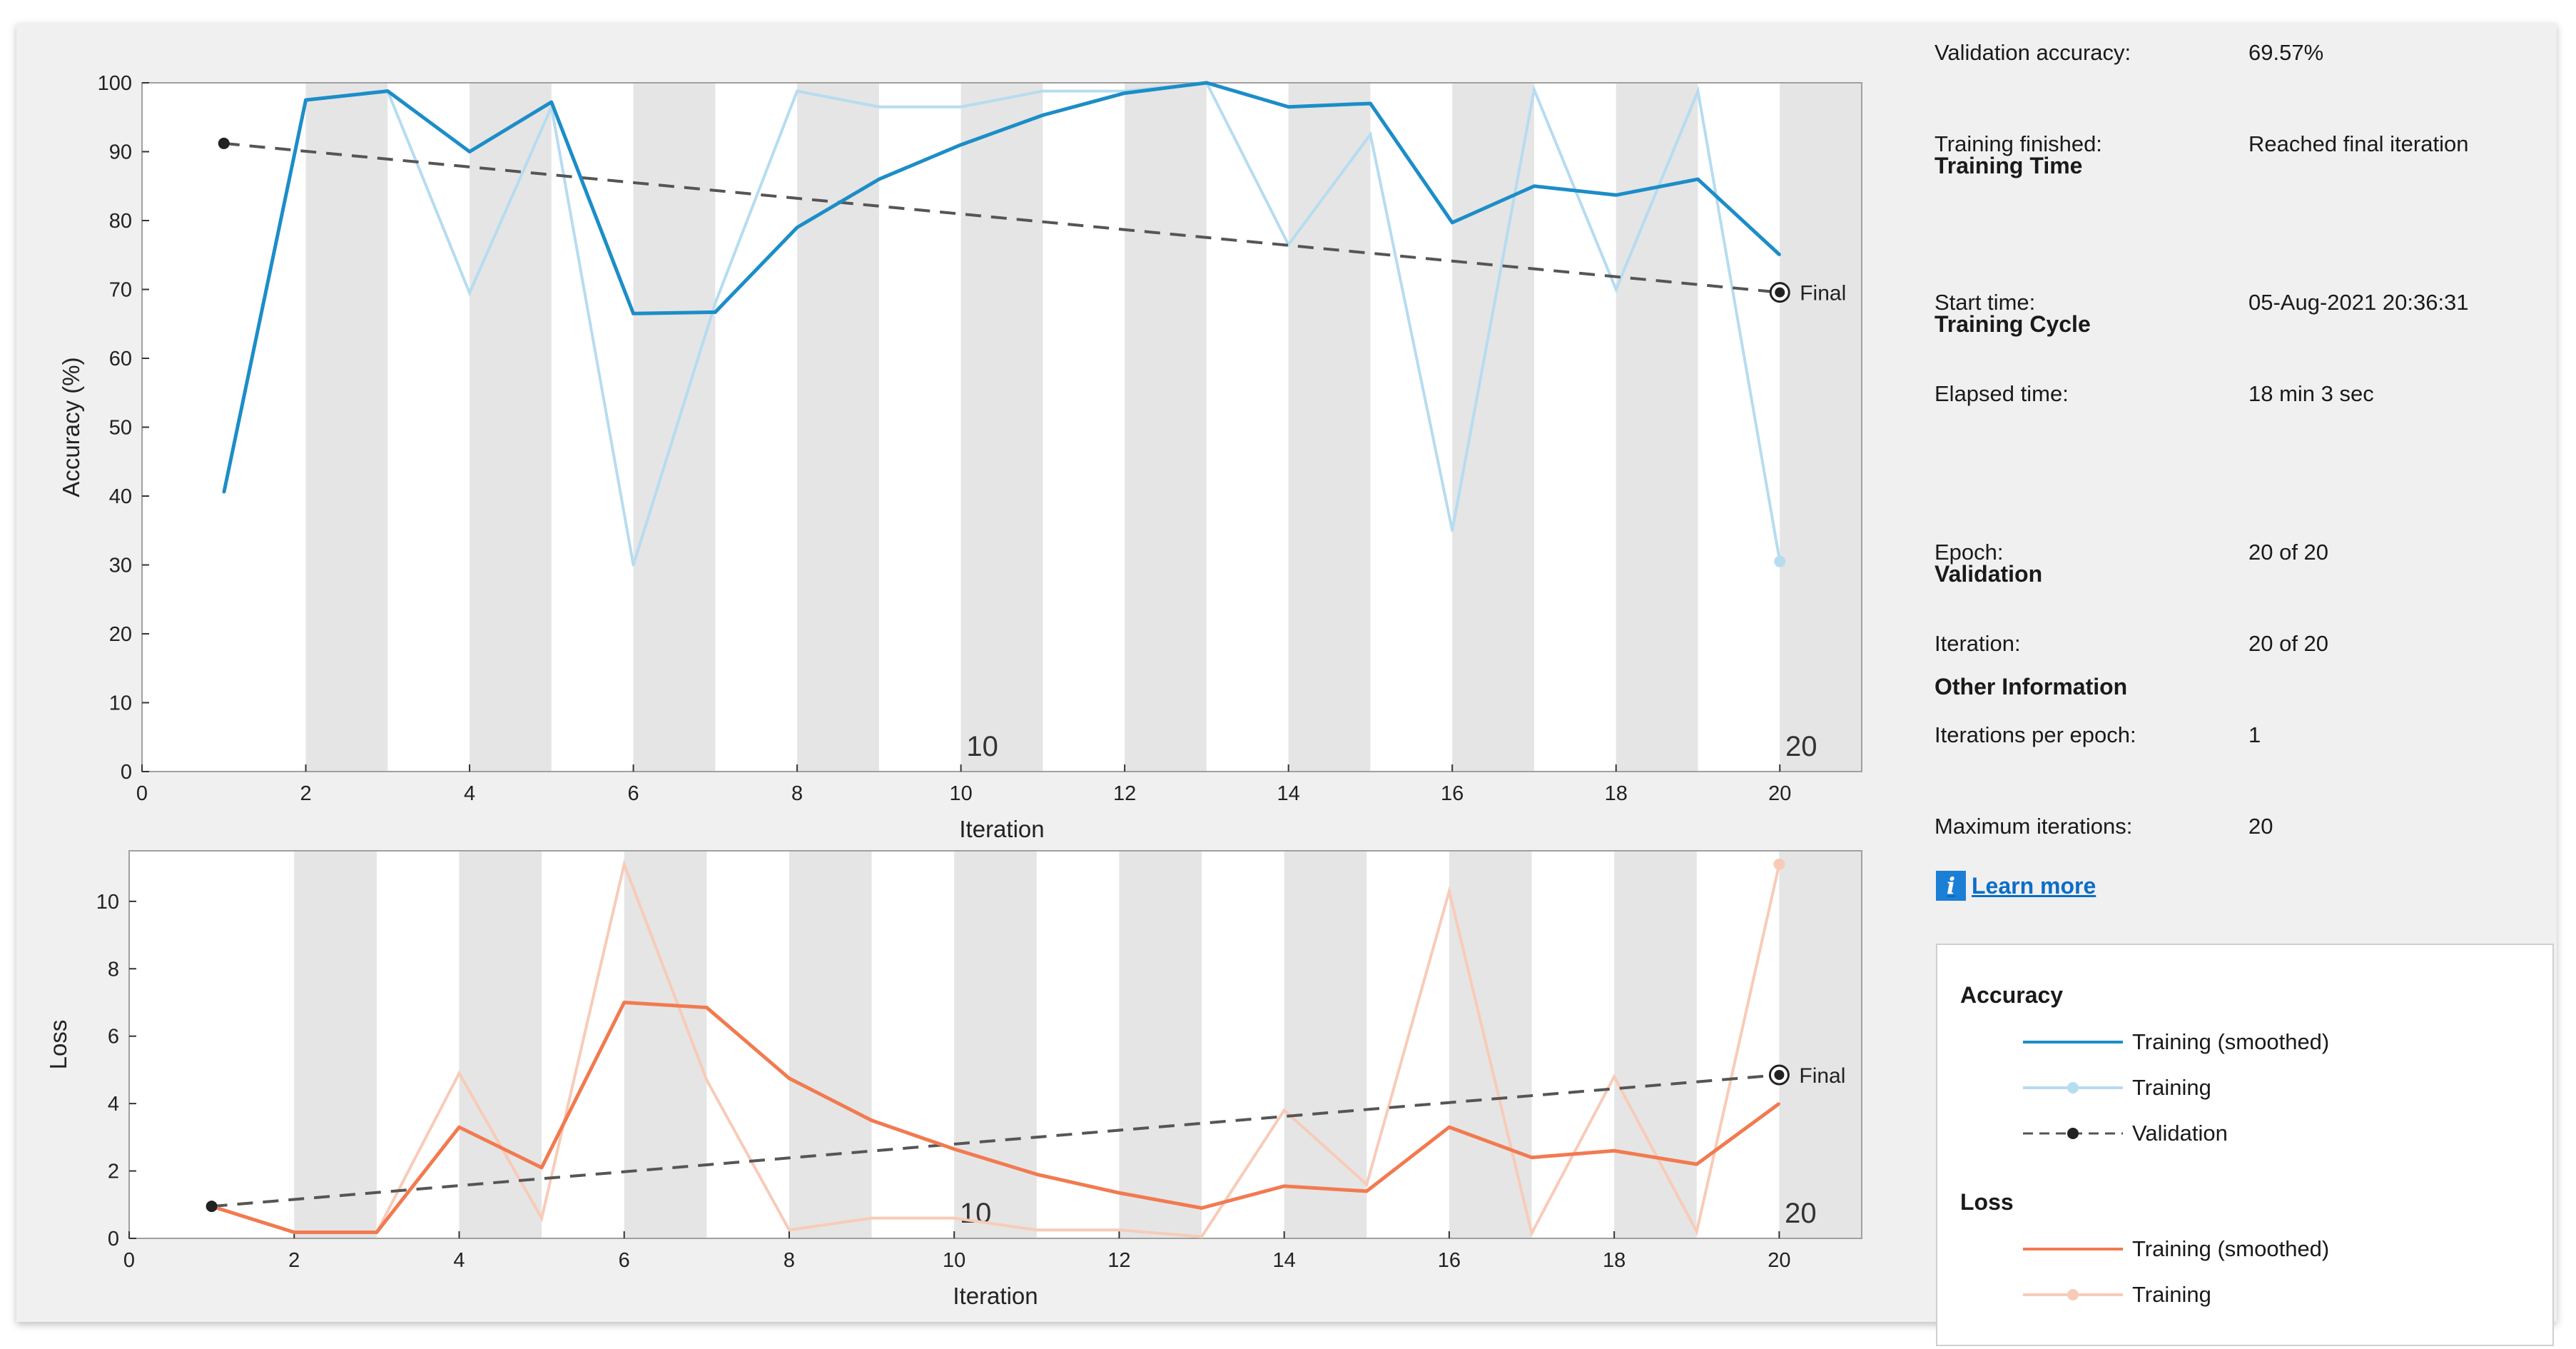 This screenshot has width=2576, height=1349. What do you see at coordinates (1124, 794) in the screenshot?
I see `x-tick-label: 12` at bounding box center [1124, 794].